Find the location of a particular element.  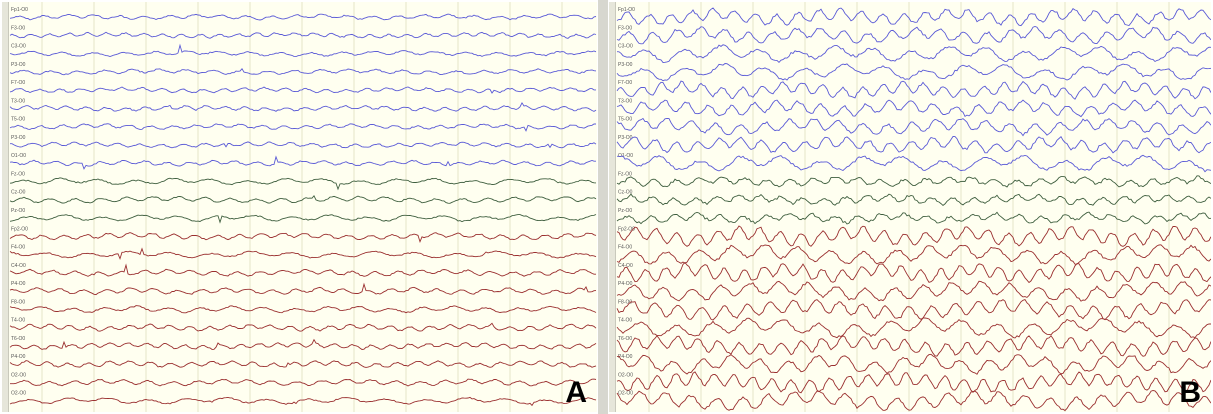

panel-label-a: A is located at coordinates (576, 392).